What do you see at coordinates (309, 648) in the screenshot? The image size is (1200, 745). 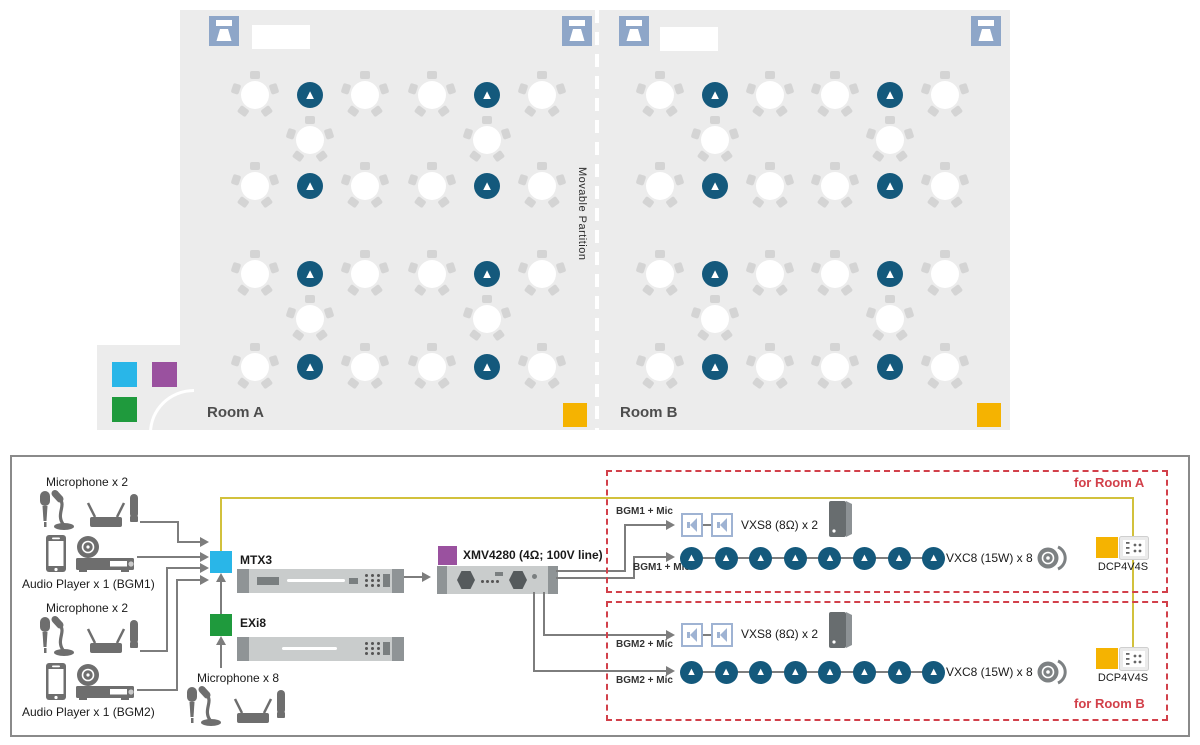 I see `slot` at bounding box center [309, 648].